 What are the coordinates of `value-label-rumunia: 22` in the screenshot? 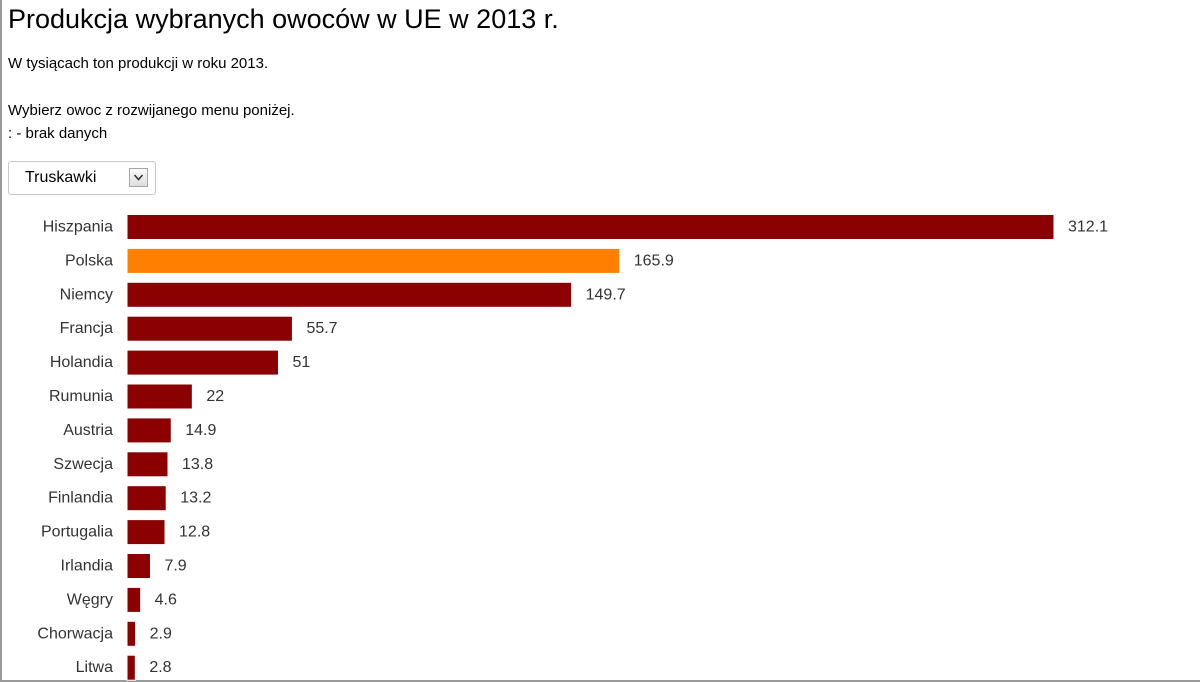 It's located at (215, 396).